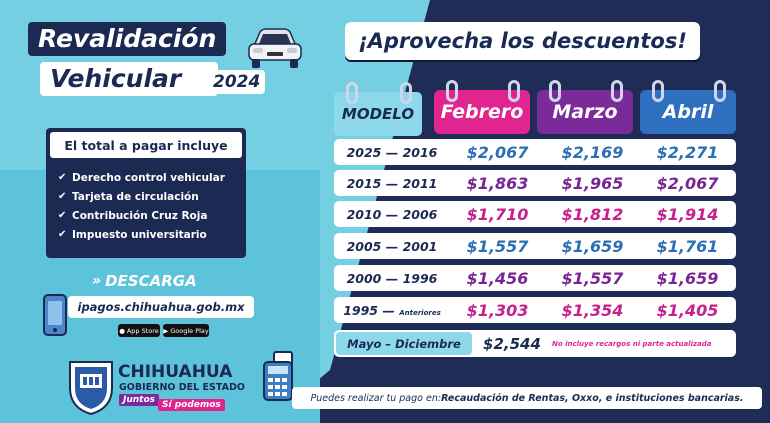 This screenshot has width=770, height=423. Describe the element at coordinates (497, 310) in the screenshot. I see `price-cell: $1,303` at that location.